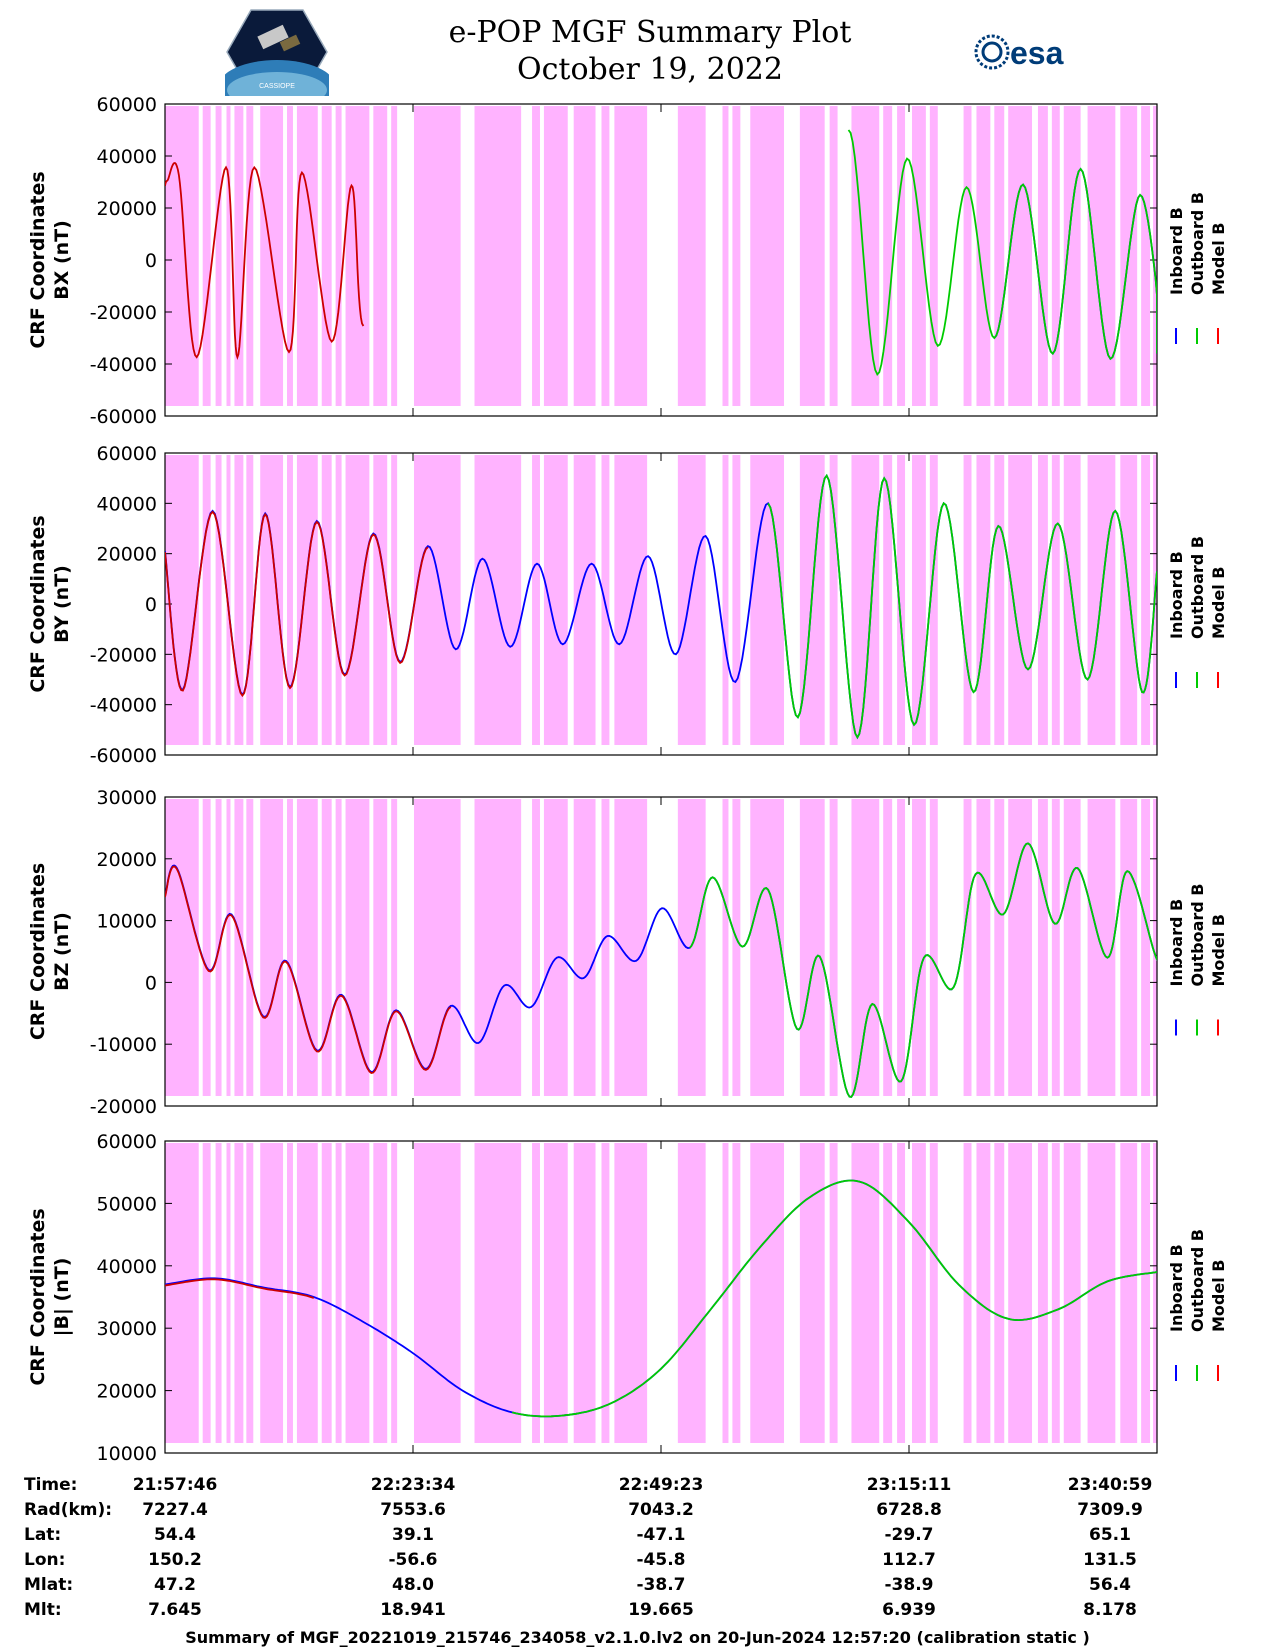  I want to click on y-axis-title: |B| (nT), so click(62, 1297).